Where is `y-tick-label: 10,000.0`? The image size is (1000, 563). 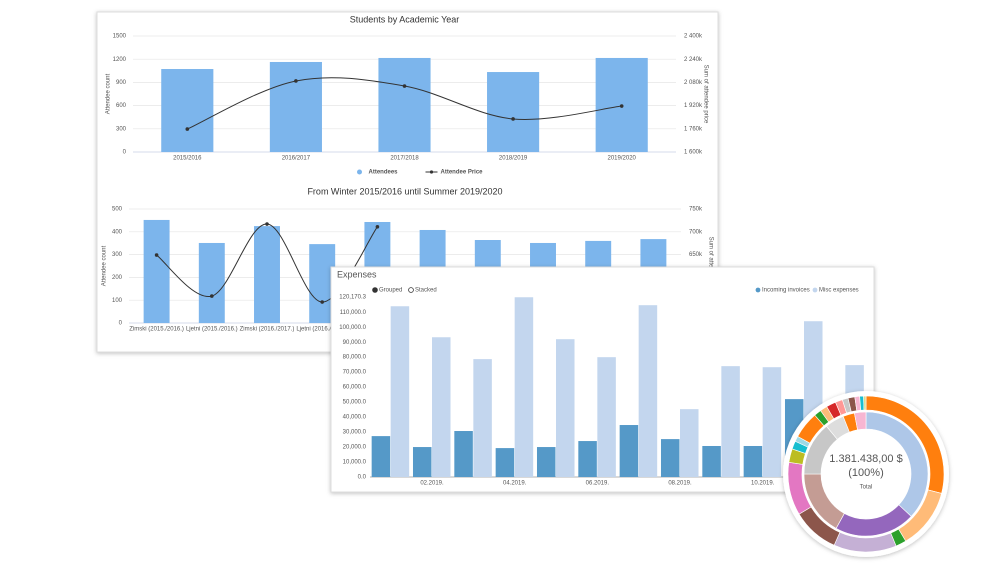 y-tick-label: 10,000.0 is located at coordinates (355, 463).